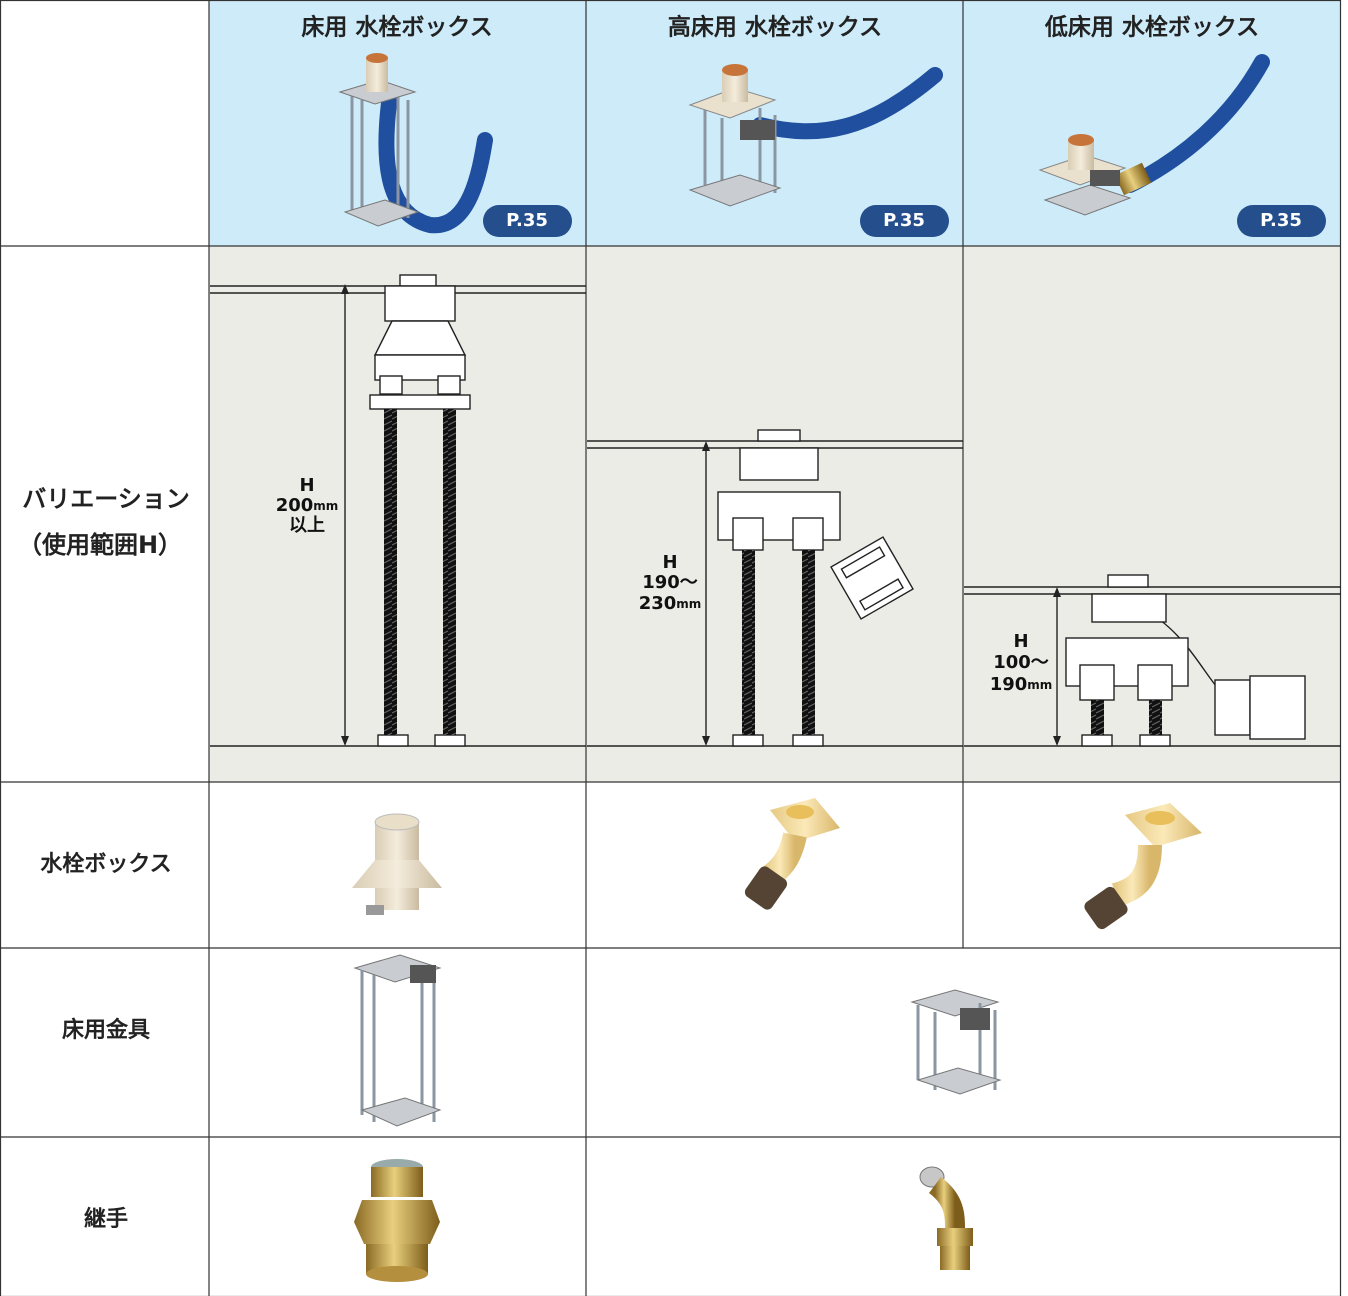  What do you see at coordinates (658, 603) in the screenshot?
I see `range-label-part: 230` at bounding box center [658, 603].